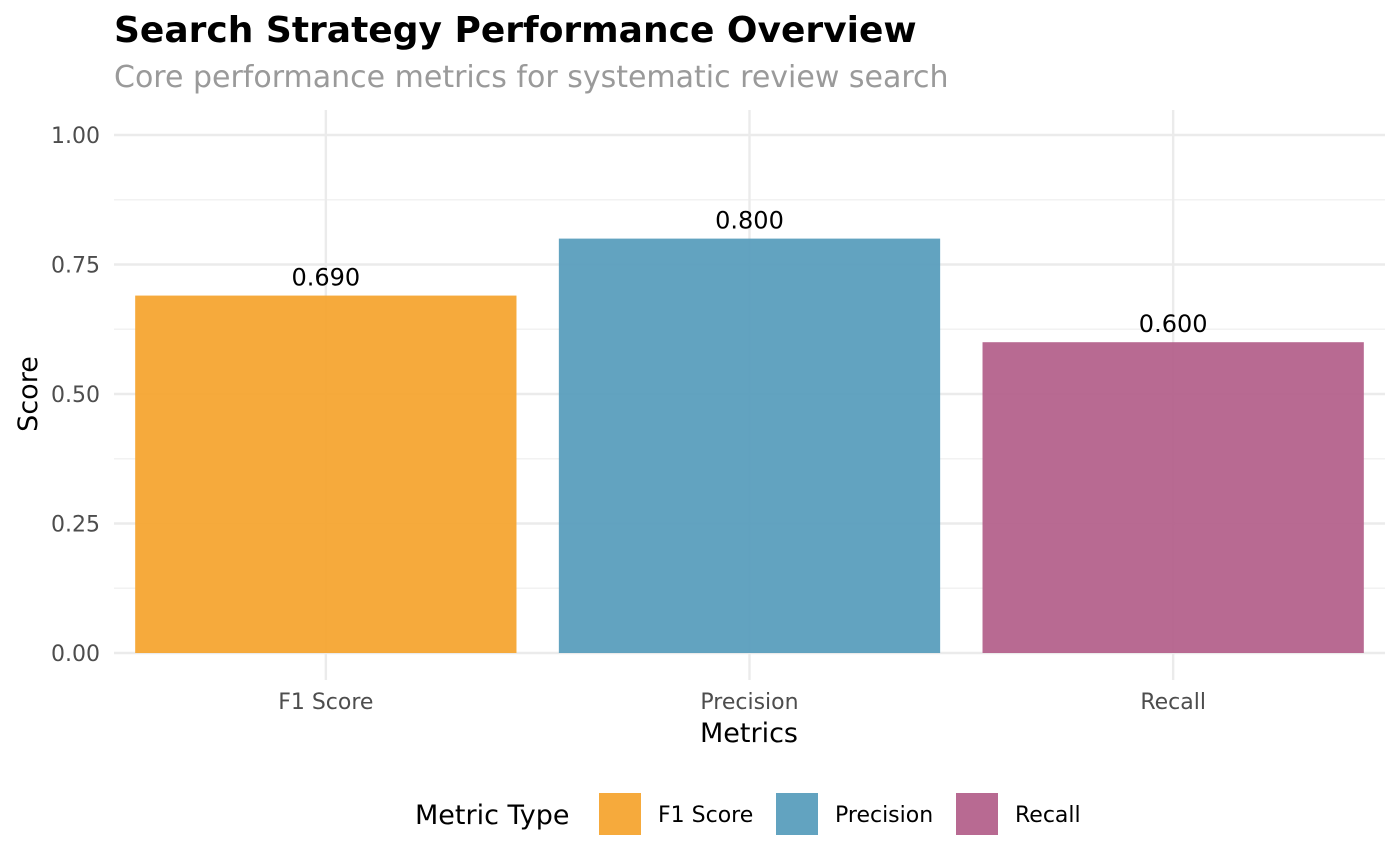  What do you see at coordinates (75, 654) in the screenshot?
I see `y-tick-label: 0.00` at bounding box center [75, 654].